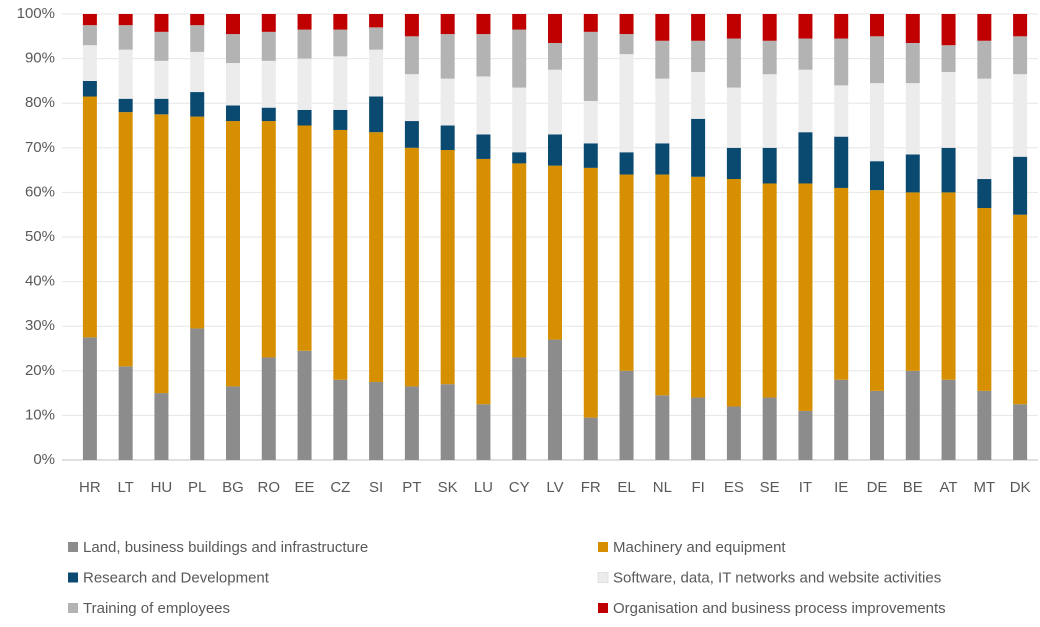 The image size is (1040, 627). I want to click on y-tick-label: 100%, so click(36, 13).